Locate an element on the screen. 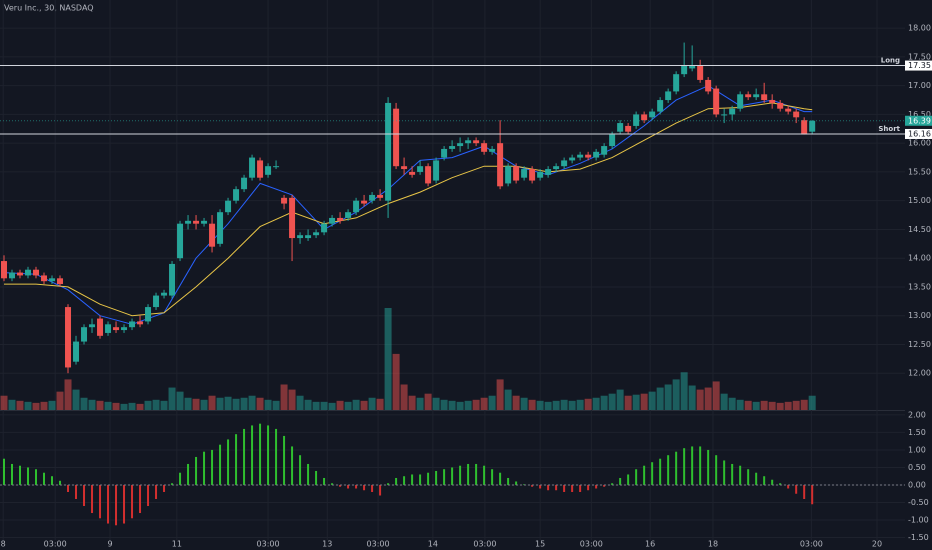 The height and width of the screenshot is (550, 932). y2-tick-label: -0.50 is located at coordinates (918, 502).